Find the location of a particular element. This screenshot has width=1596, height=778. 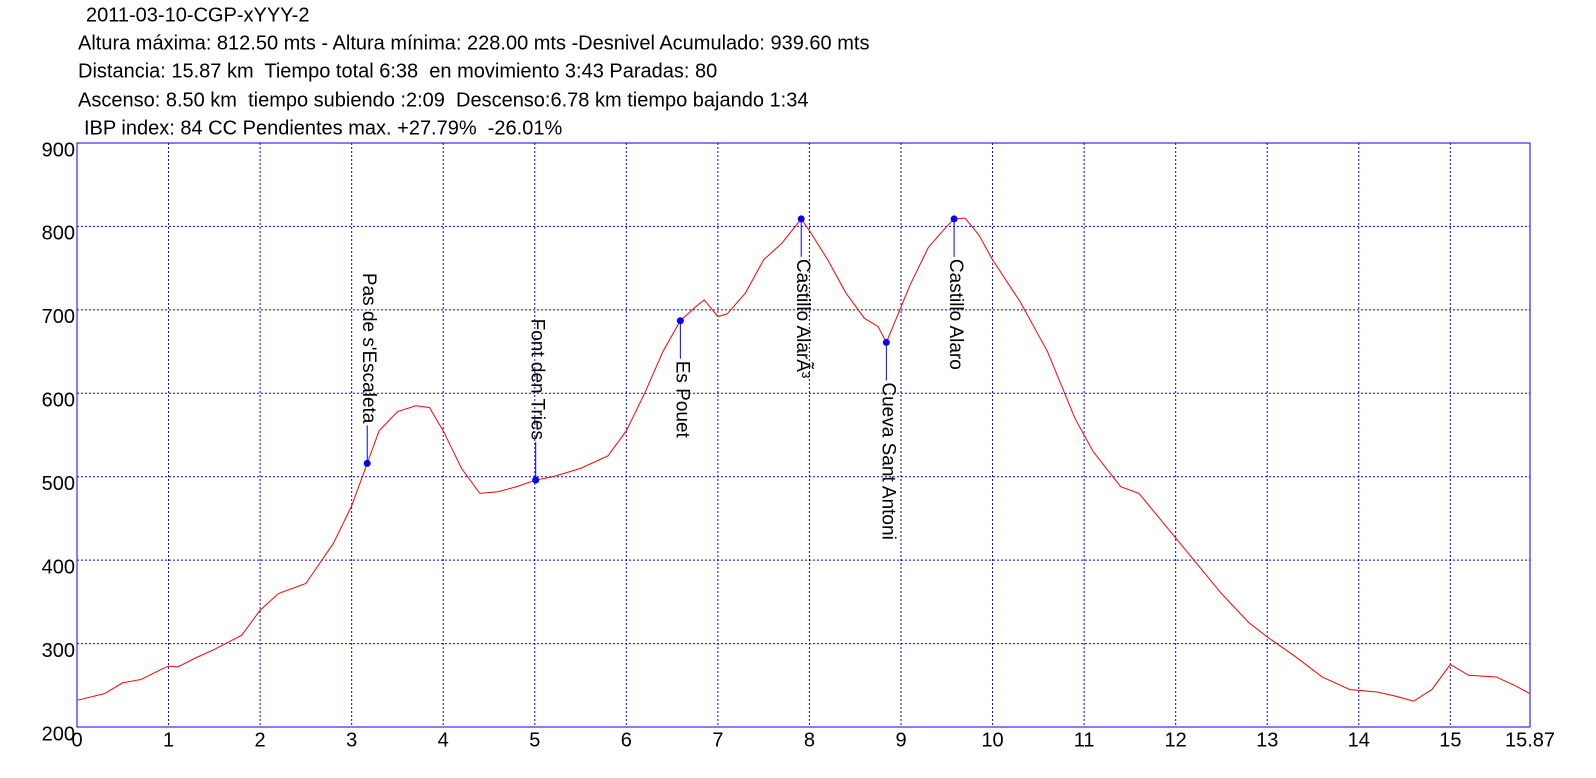

x-tick-label: 1 is located at coordinates (168, 740).